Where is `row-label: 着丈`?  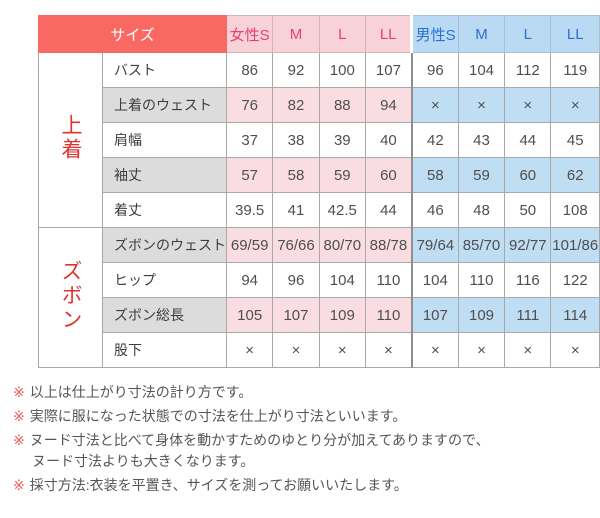
row-label: 着丈 is located at coordinates (164, 210).